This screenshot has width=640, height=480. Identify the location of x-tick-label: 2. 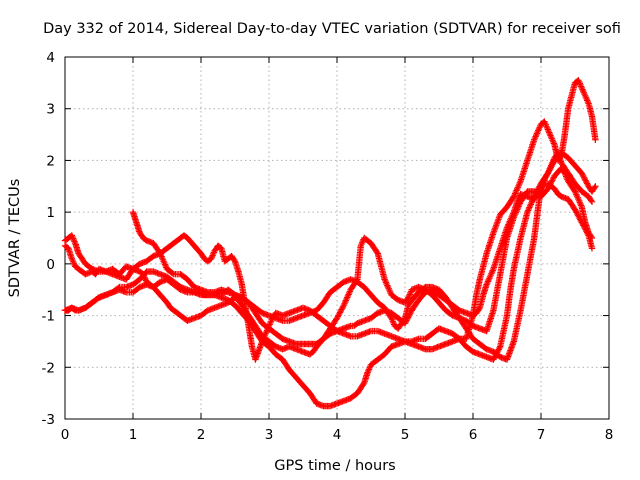
(201, 435).